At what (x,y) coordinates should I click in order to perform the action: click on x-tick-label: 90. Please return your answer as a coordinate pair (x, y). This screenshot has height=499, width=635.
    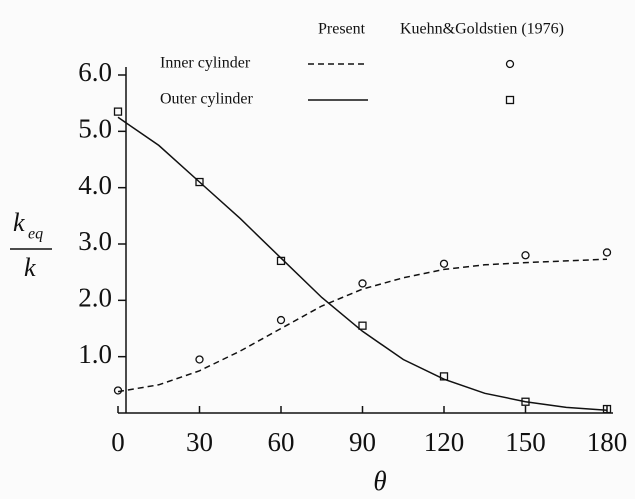
    Looking at the image, I should click on (362, 442).